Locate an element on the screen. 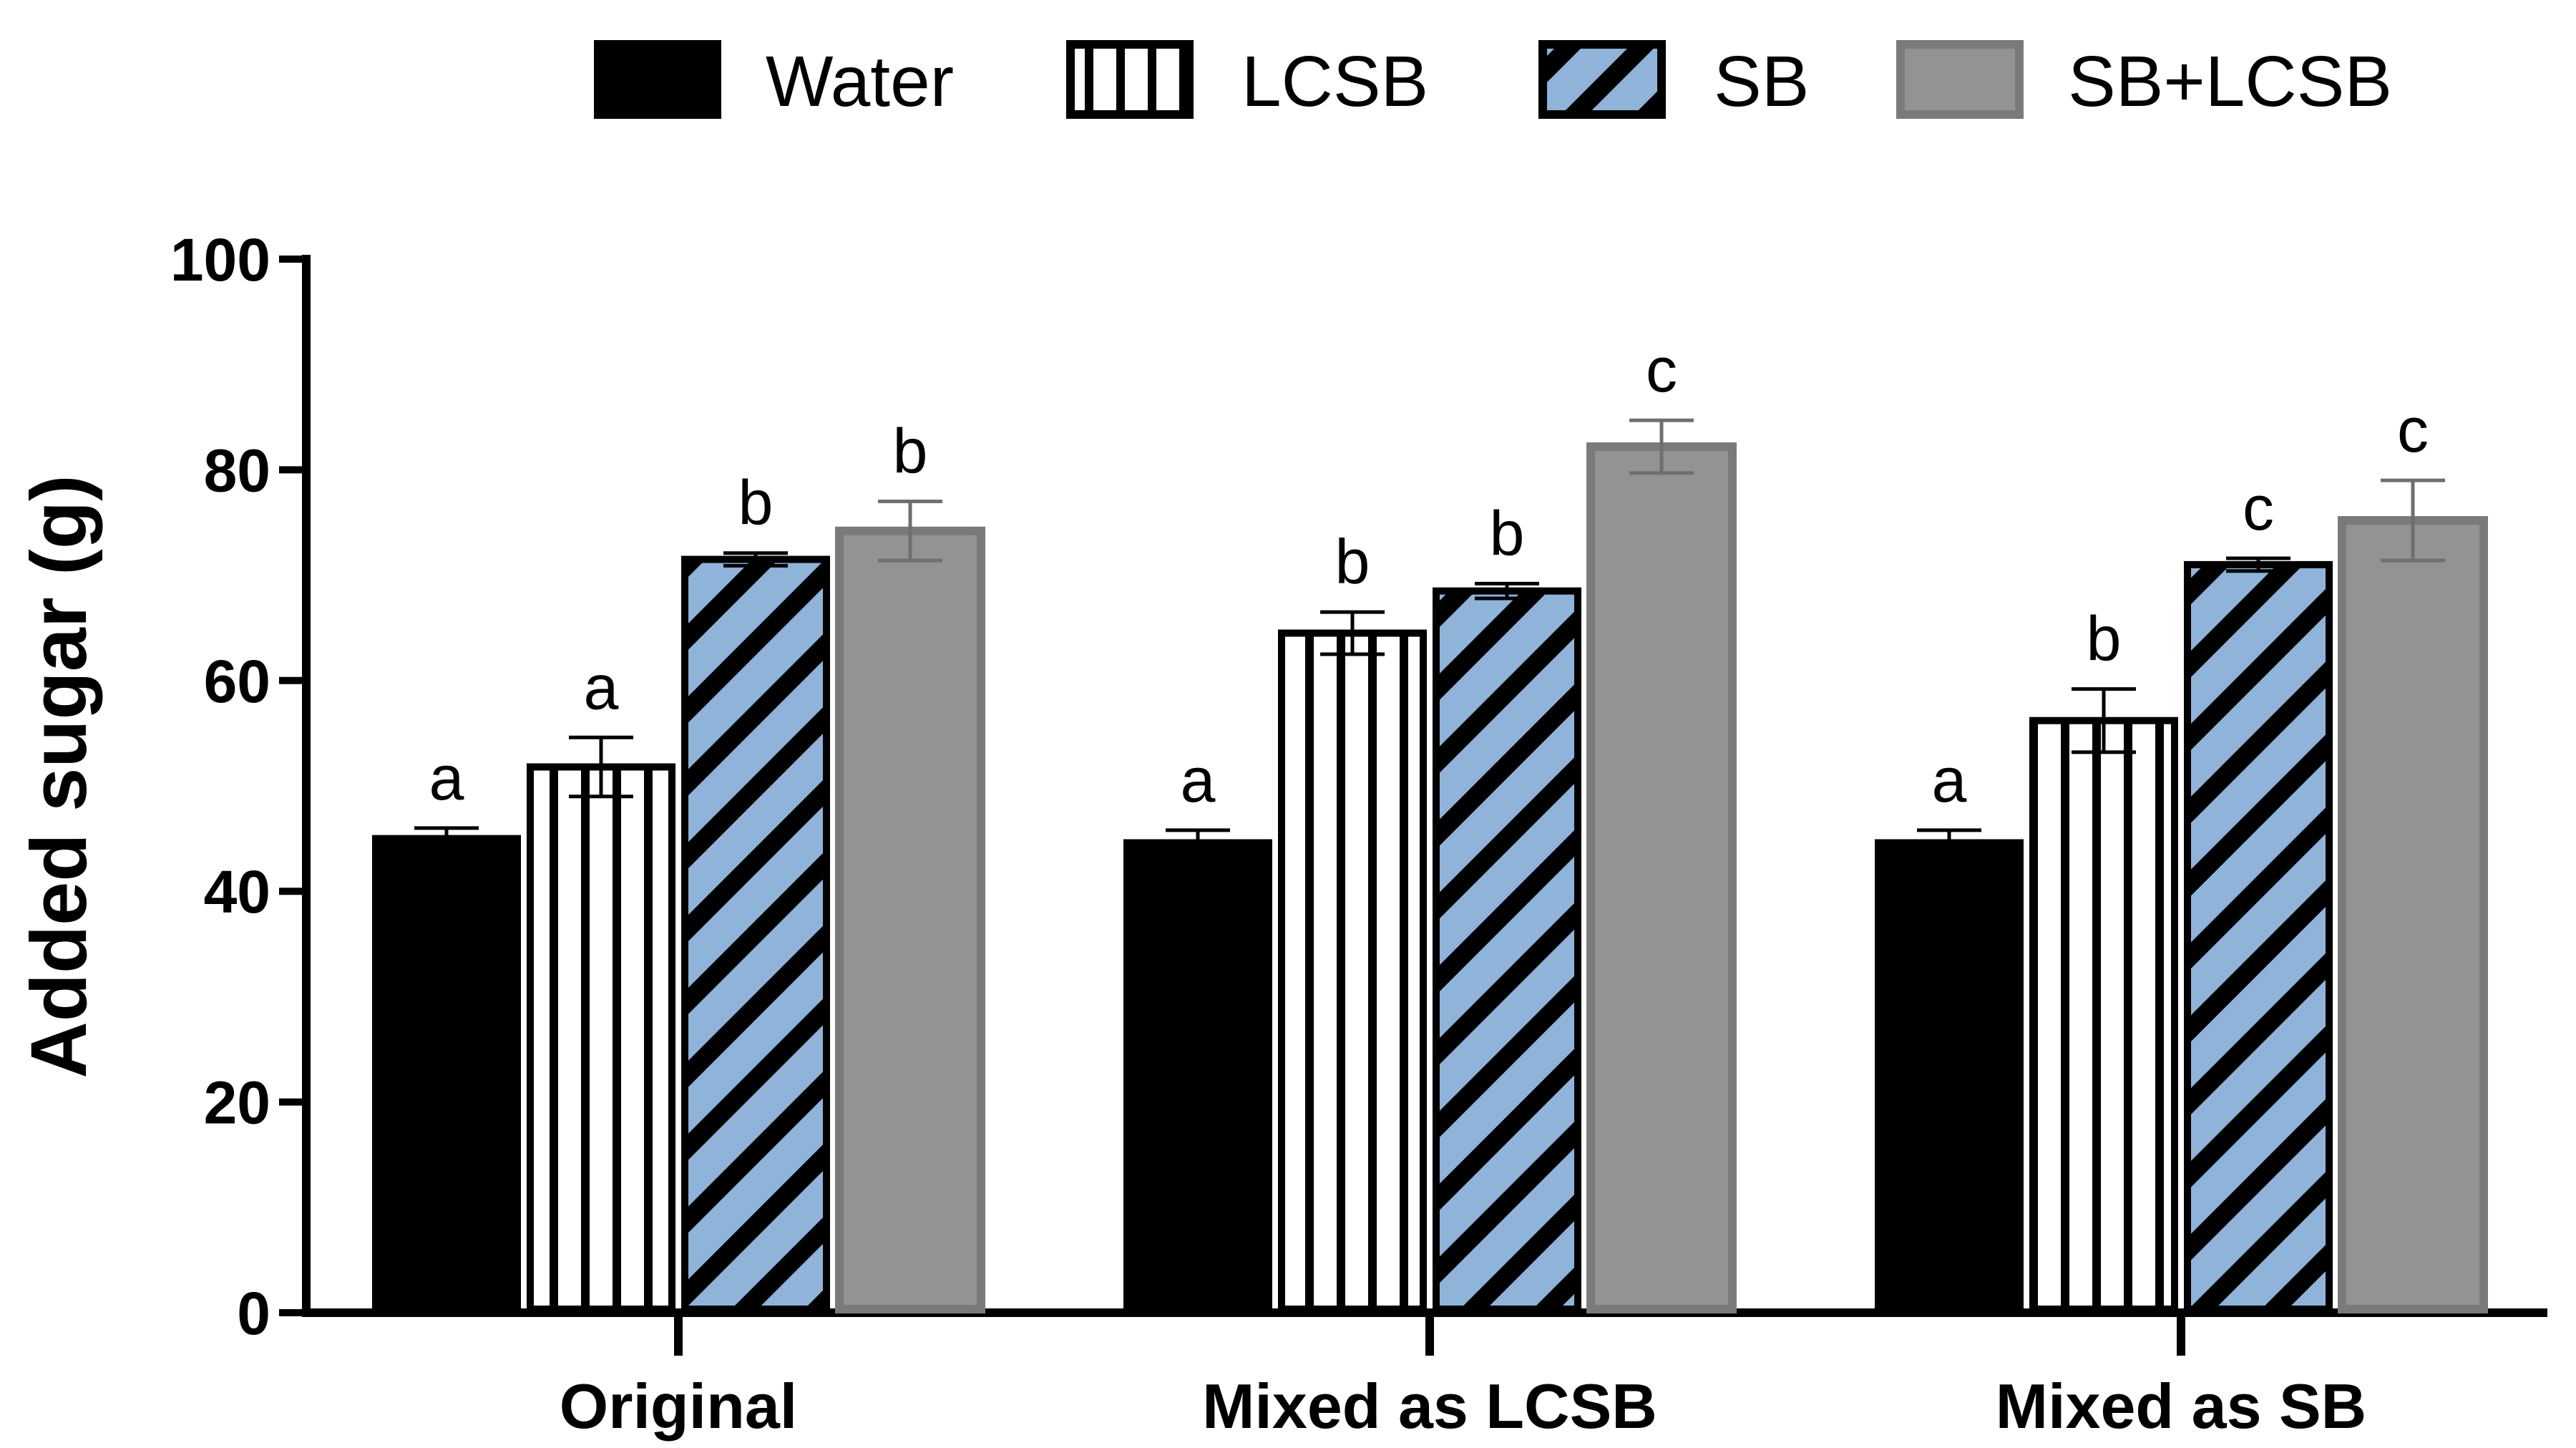  legend: Water LCSB SB SB+LCSB is located at coordinates (1493, 81).